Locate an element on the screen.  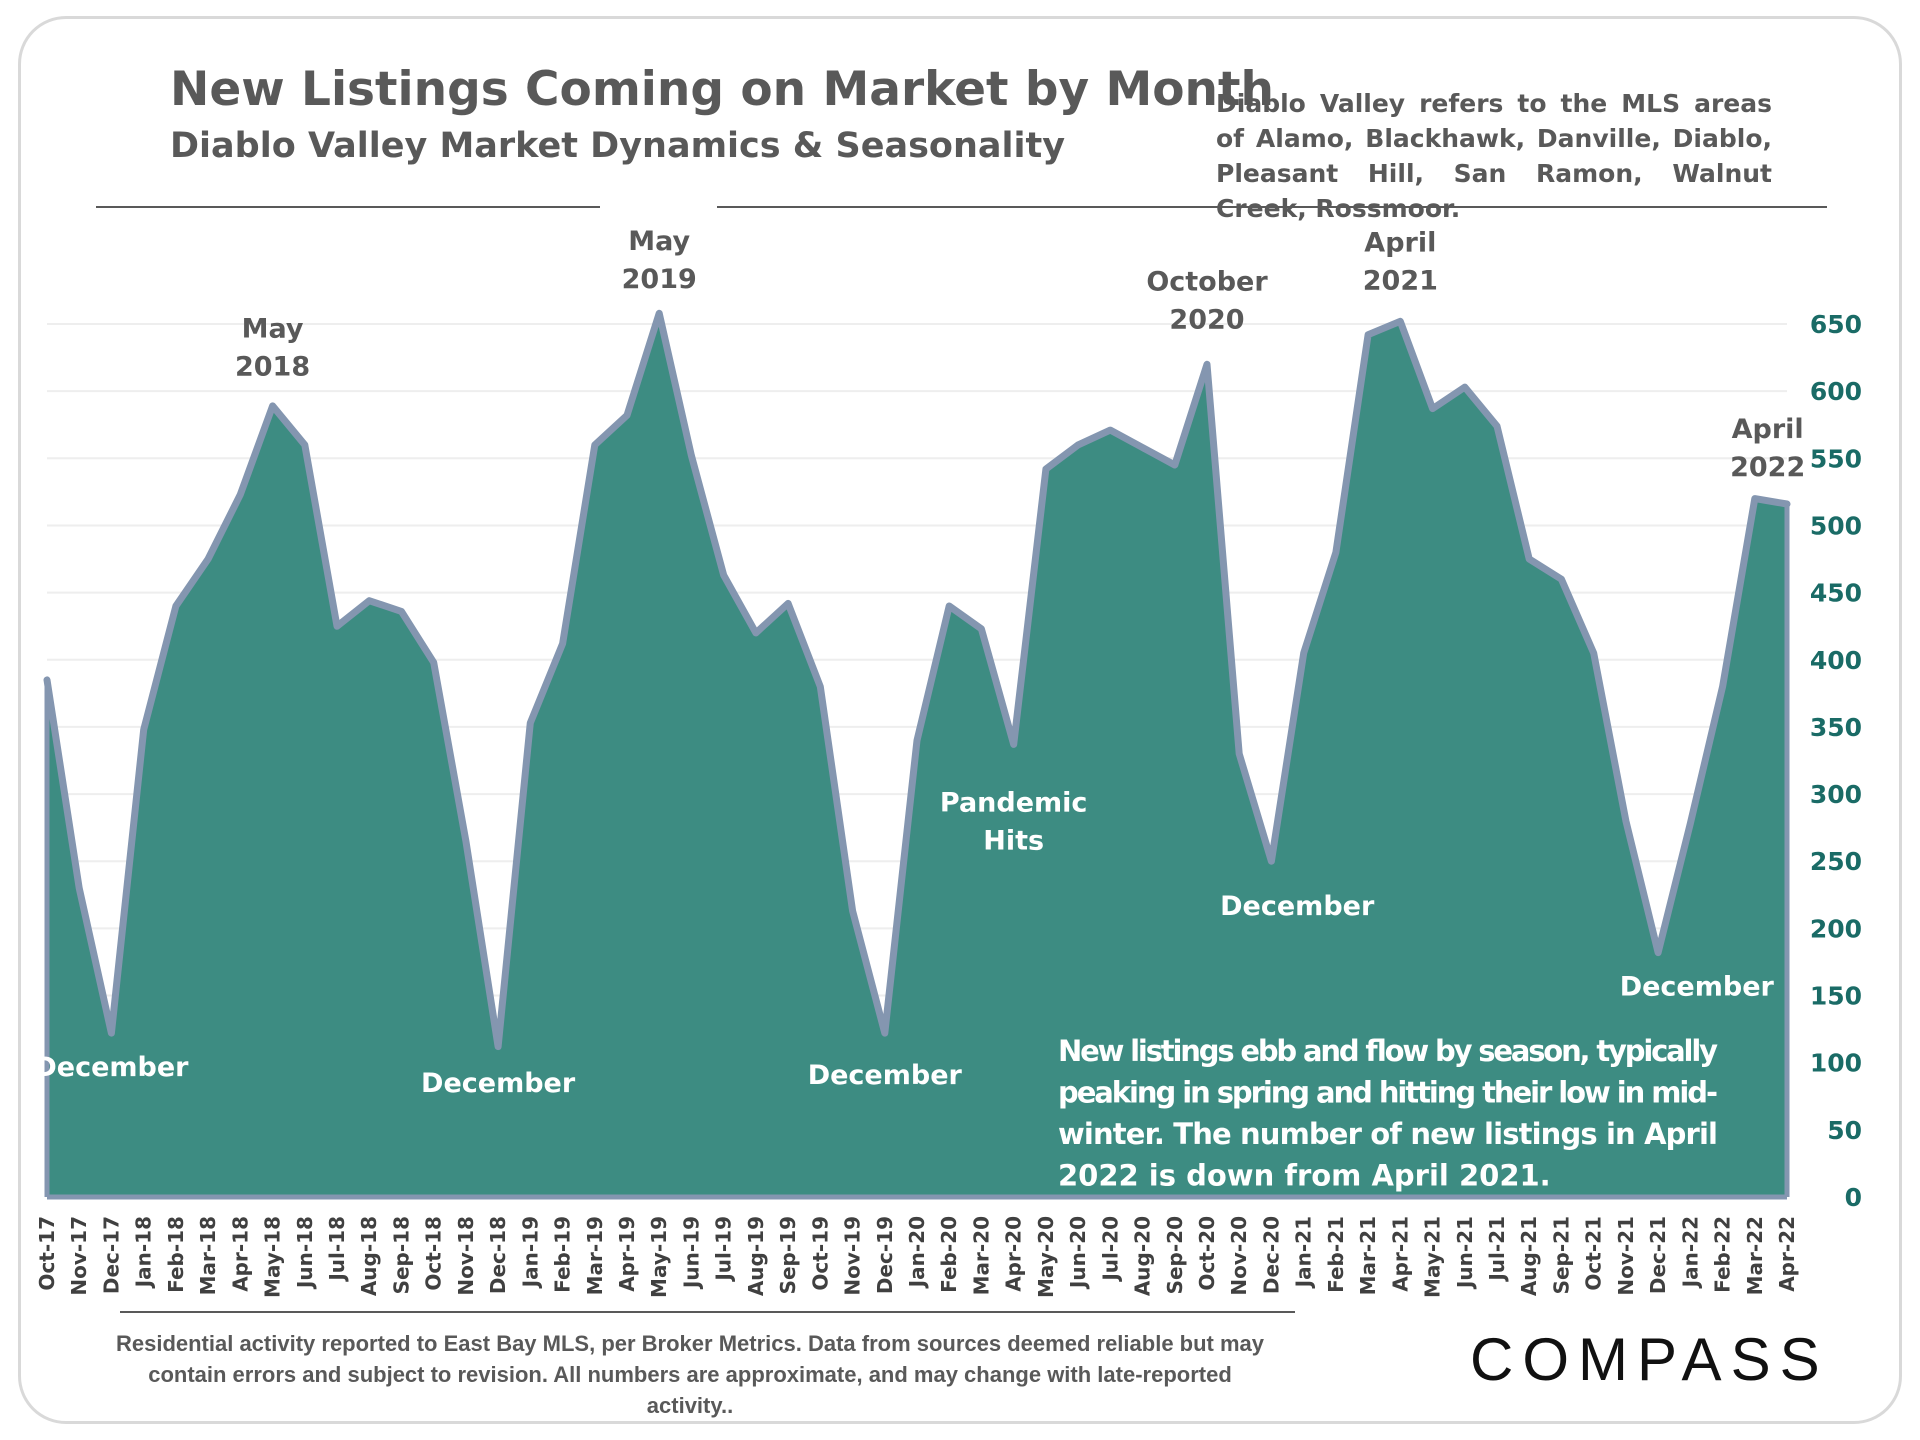
y-tick-label: 50 is located at coordinates (1844, 1130).